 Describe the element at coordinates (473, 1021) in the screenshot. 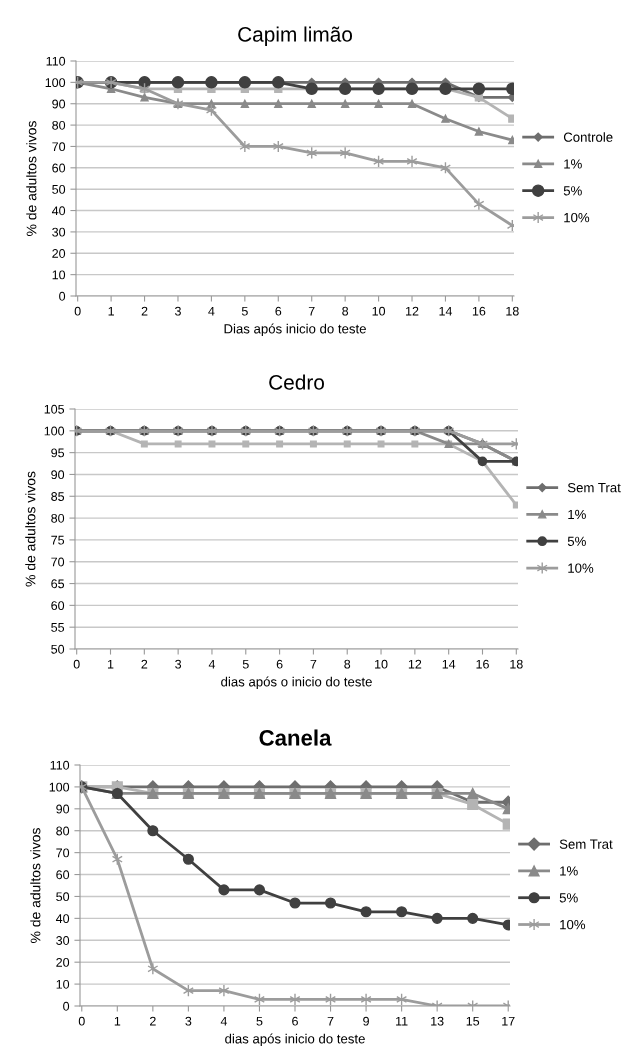

I see `x-tick-label: 15` at that location.